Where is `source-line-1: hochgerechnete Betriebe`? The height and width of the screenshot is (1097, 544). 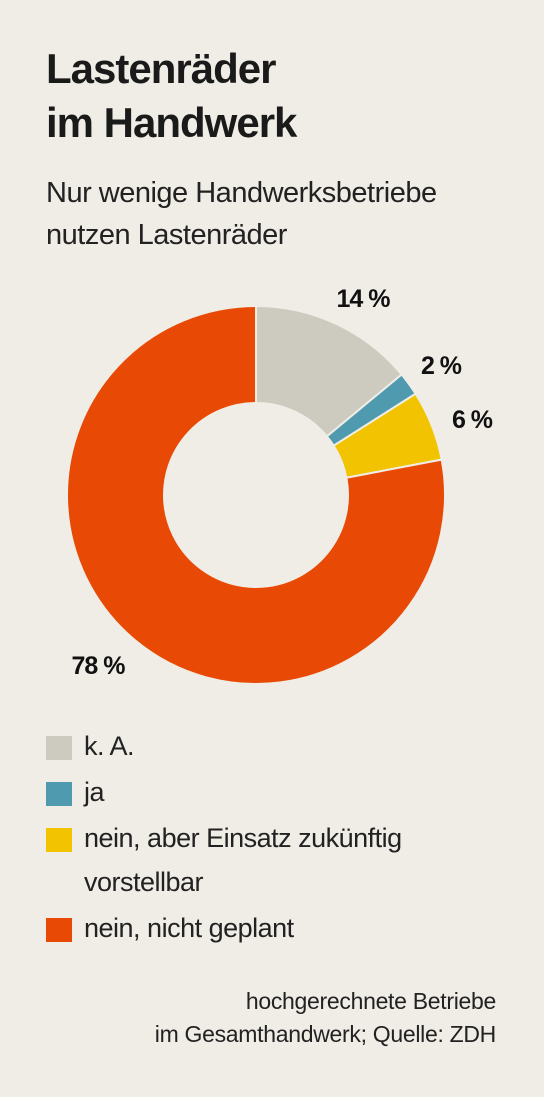 source-line-1: hochgerechnete Betriebe is located at coordinates (370, 1001).